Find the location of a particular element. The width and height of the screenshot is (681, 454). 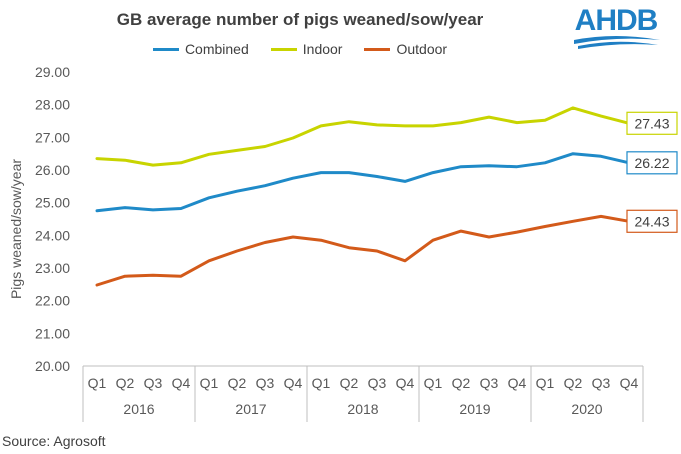

logo-text: AHDB is located at coordinates (616, 20).